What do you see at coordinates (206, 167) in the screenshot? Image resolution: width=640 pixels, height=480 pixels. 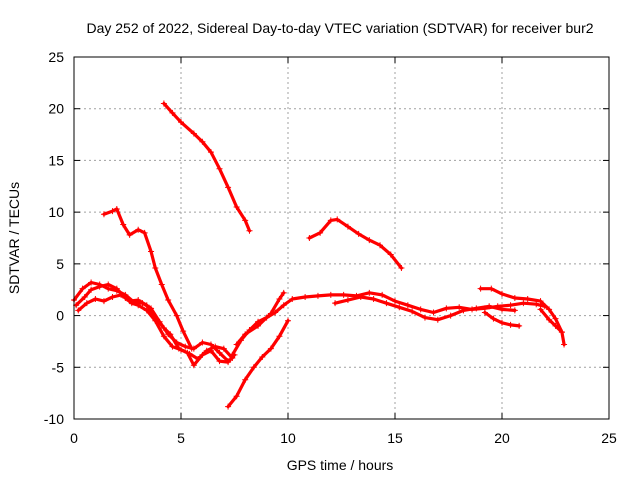 I see `series-arc-a` at bounding box center [206, 167].